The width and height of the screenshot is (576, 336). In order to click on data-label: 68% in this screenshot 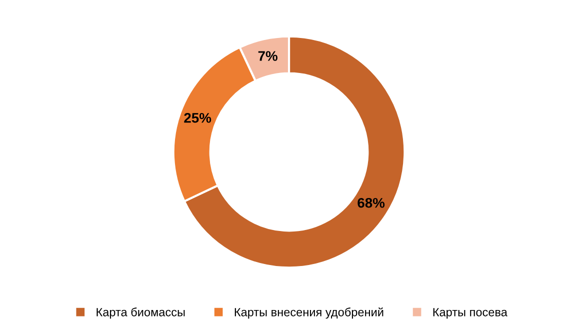, I will do `click(371, 203)`.